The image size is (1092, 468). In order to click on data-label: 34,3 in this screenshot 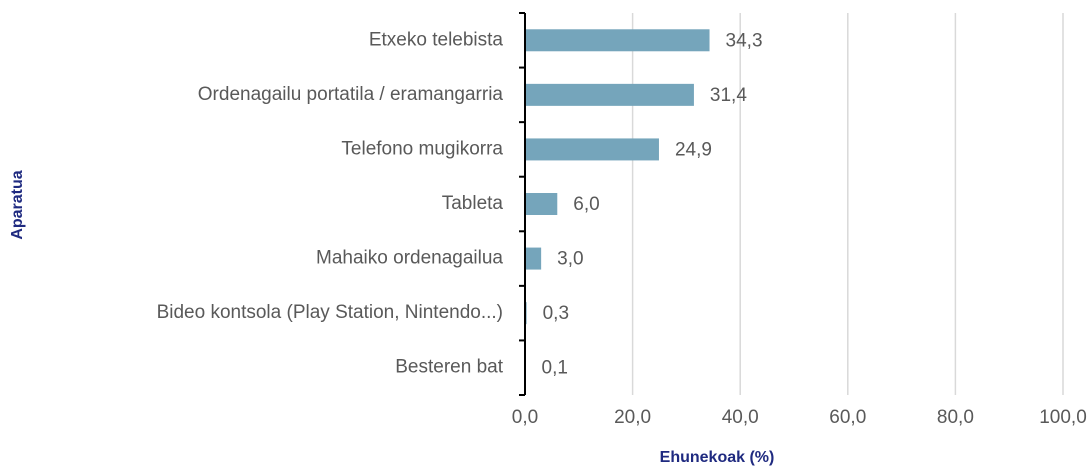, I will do `click(744, 40)`.